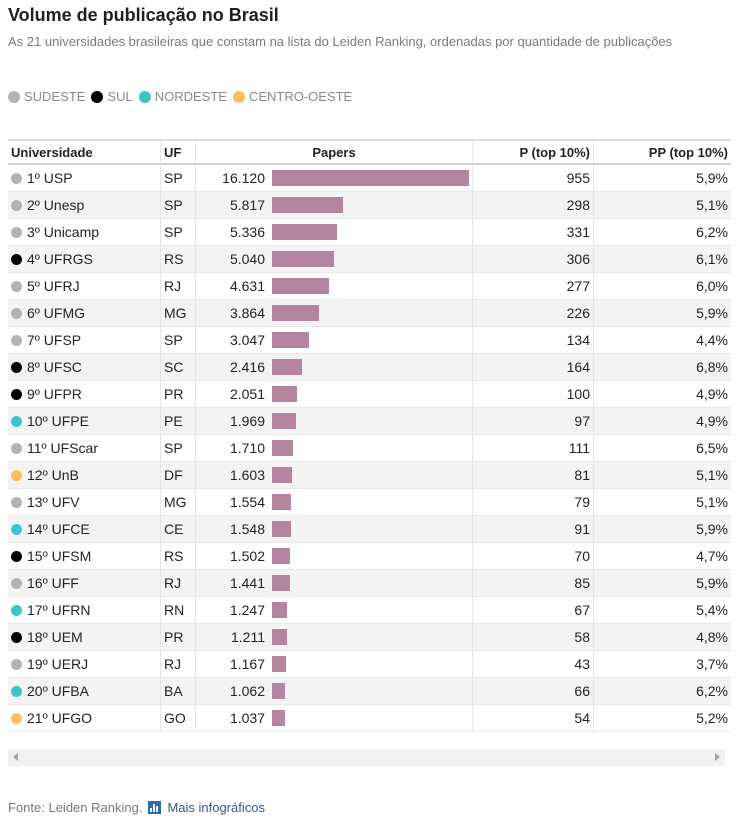 Image resolution: width=743 pixels, height=827 pixels. I want to click on university-cell: 13º UFV, so click(84, 502).